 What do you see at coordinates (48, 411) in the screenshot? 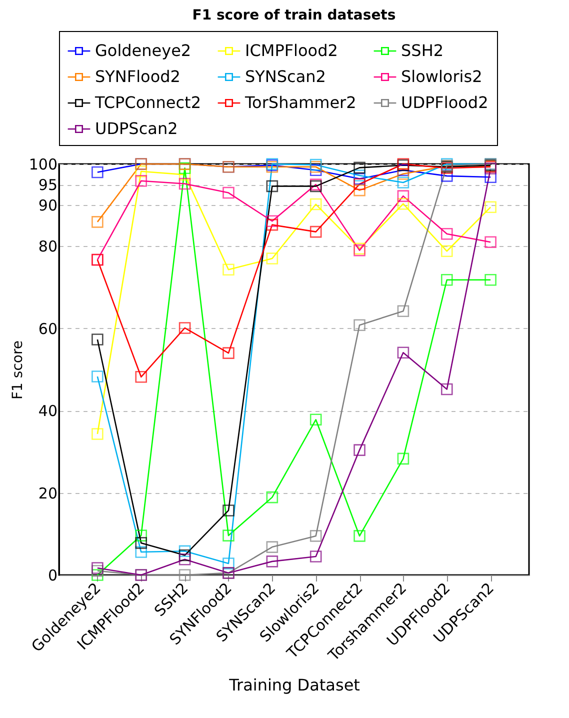
I see `y-tick-label: 40` at bounding box center [48, 411].